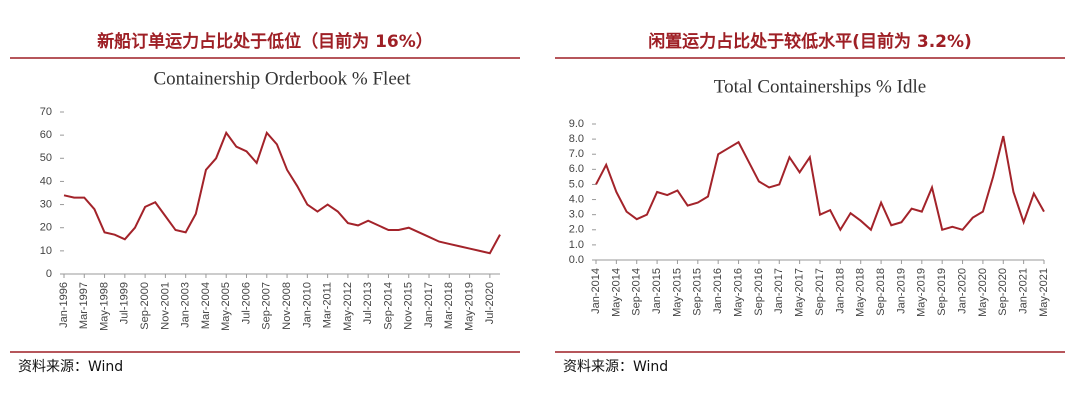 Image resolution: width=1075 pixels, height=400 pixels. What do you see at coordinates (409, 306) in the screenshot?
I see `x-tick-label: Nov-2015` at bounding box center [409, 306].